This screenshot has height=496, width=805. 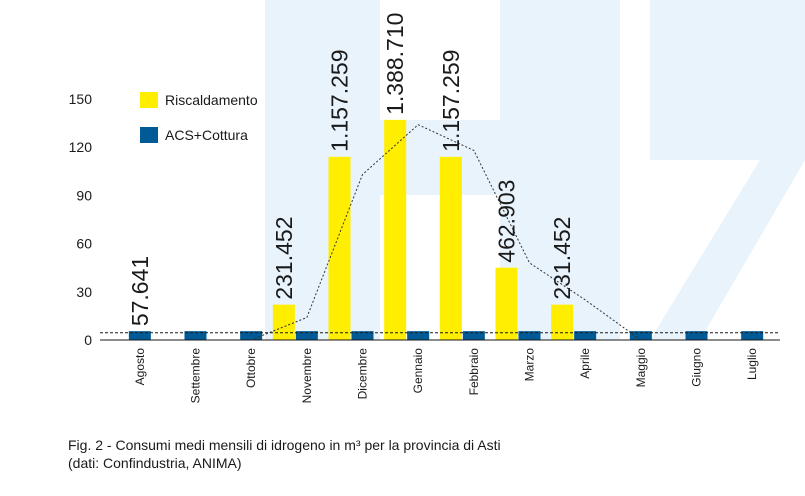 I want to click on x-tick-label: Giugno, so click(x=697, y=367).